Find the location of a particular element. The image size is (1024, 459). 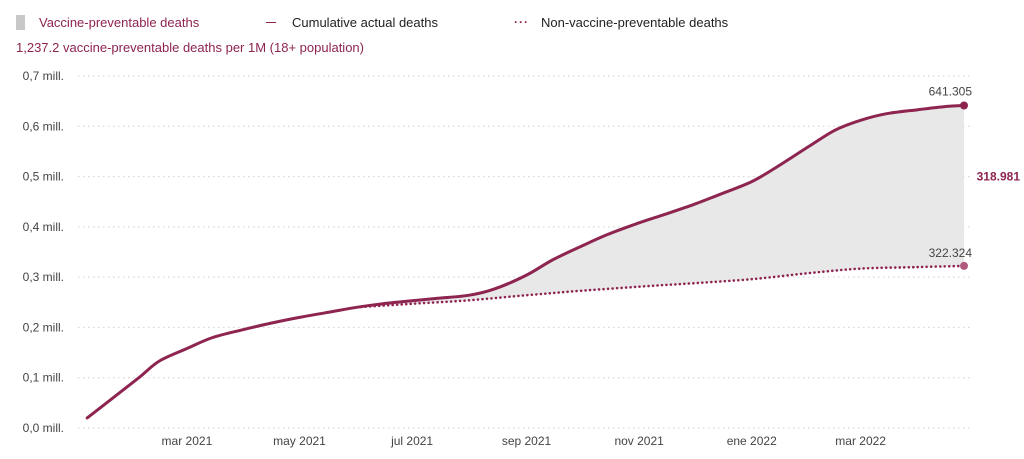

x-tick-label: may 2021 is located at coordinates (299, 441).